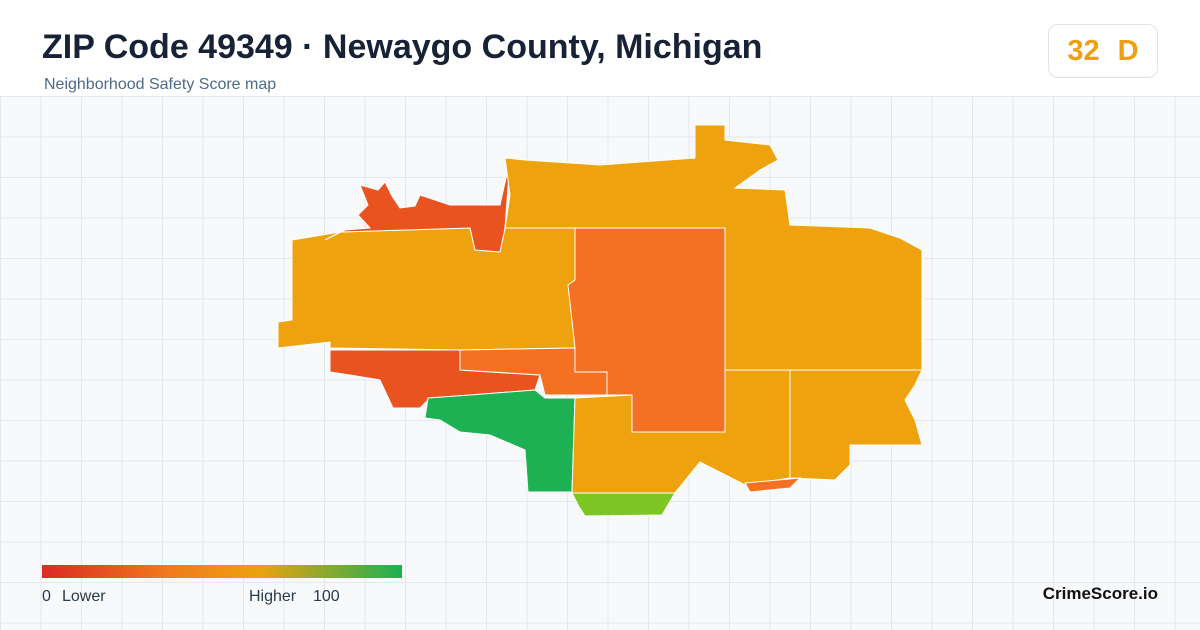 The width and height of the screenshot is (1200, 630). Describe the element at coordinates (1100, 593) in the screenshot. I see `brand: CrimeScore.io` at that location.